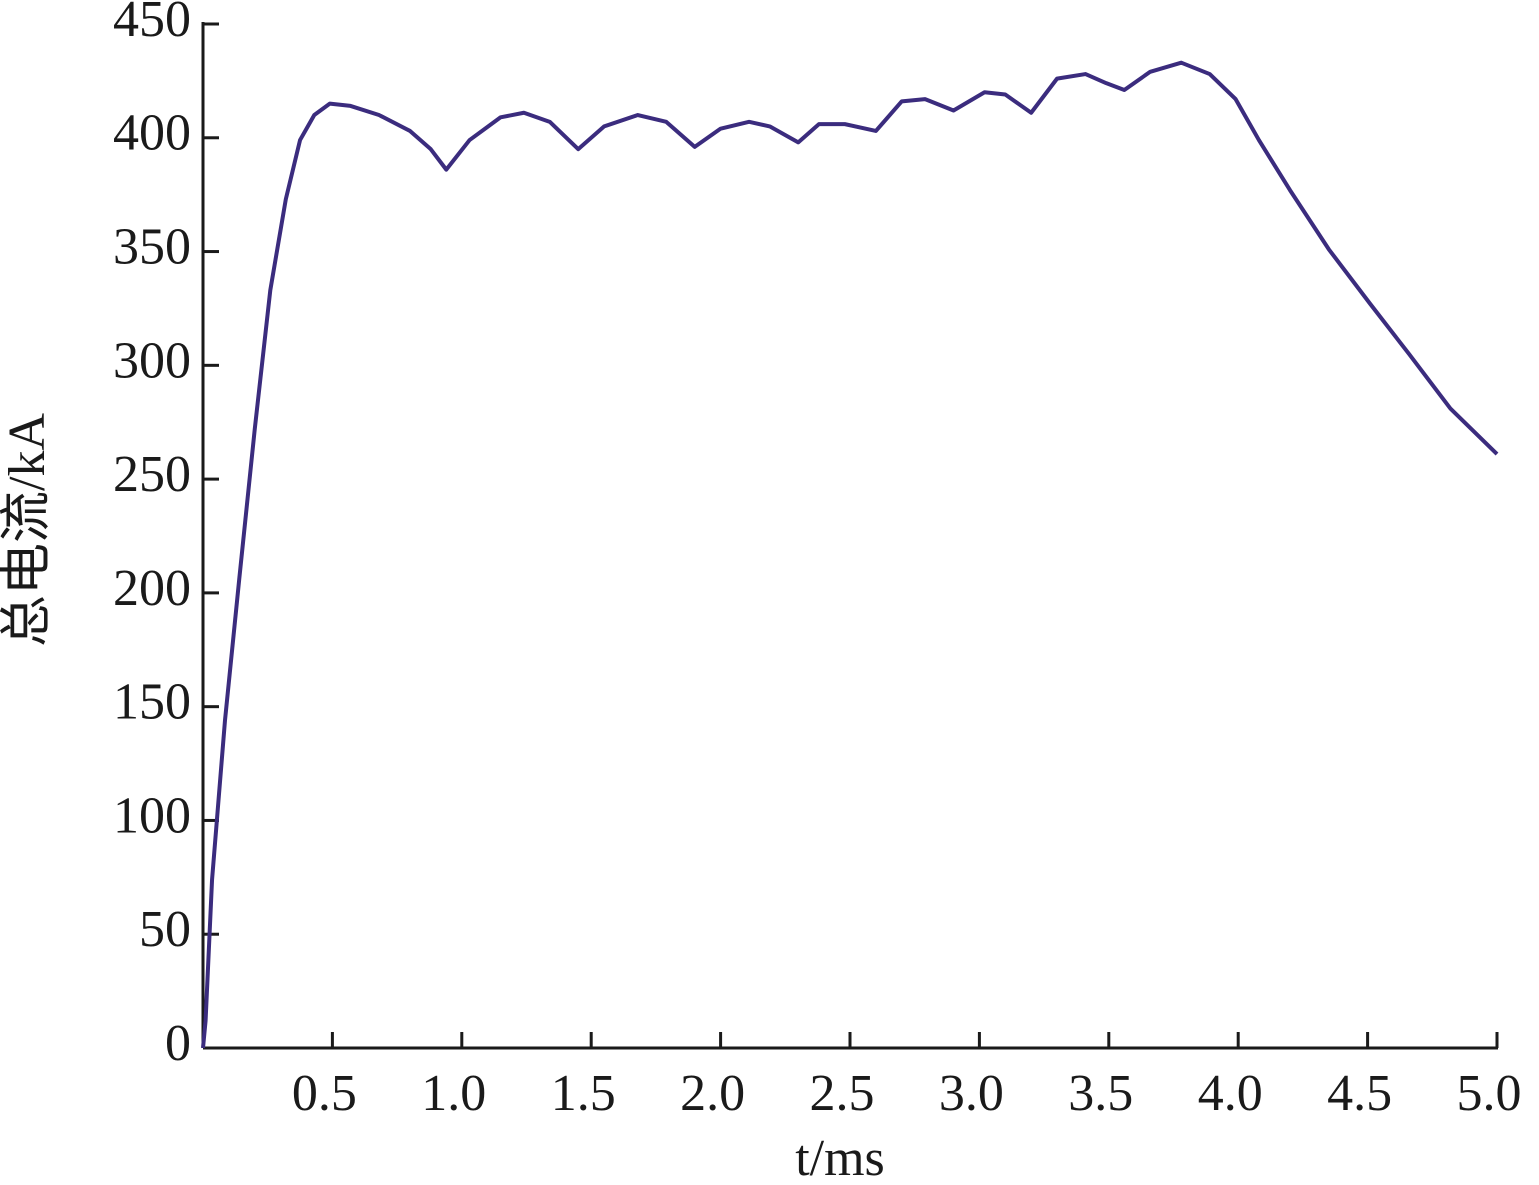  Describe the element at coordinates (1489, 1093) in the screenshot. I see `x-tick-label: 5.0` at that location.